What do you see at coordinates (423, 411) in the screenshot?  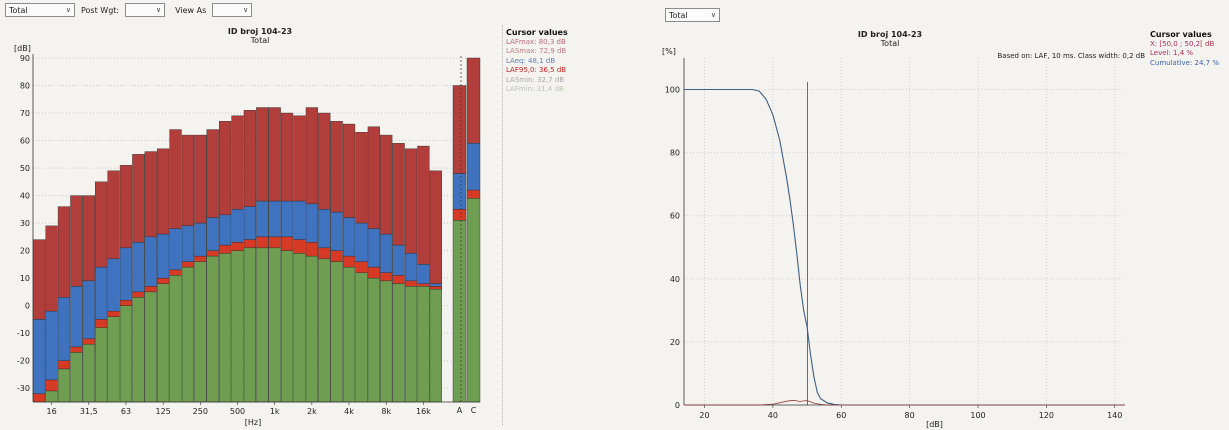 I see `x-tick-label: 16k` at bounding box center [423, 411].